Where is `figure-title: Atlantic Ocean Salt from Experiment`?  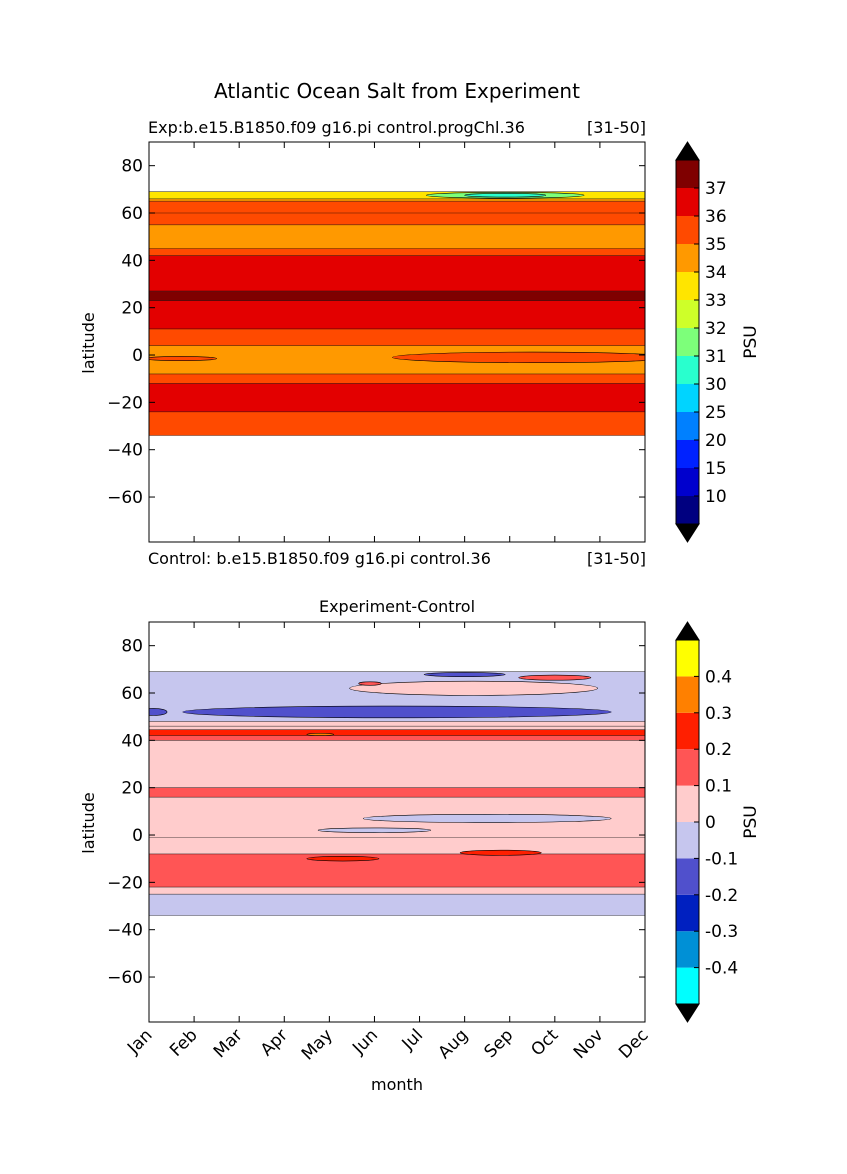
figure-title: Atlantic Ocean Salt from Experiment is located at coordinates (397, 91).